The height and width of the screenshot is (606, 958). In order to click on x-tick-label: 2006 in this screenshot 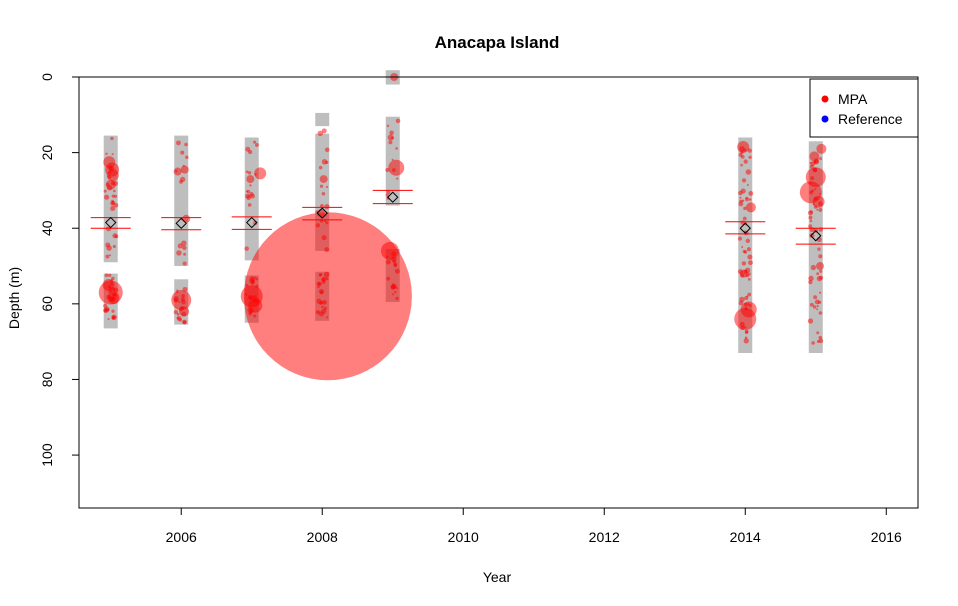, I will do `click(181, 537)`.